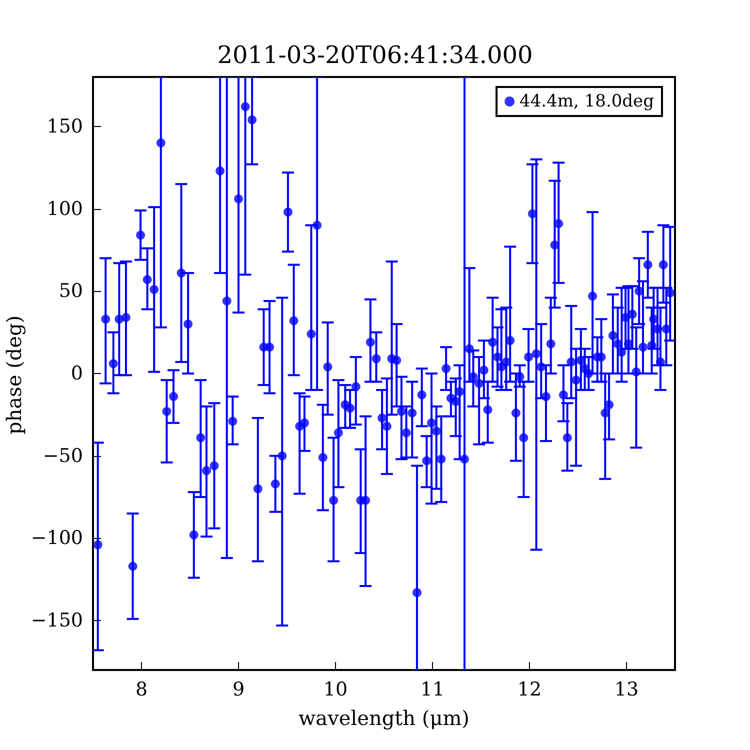  Describe the element at coordinates (56, 621) in the screenshot. I see `y-tick-label: −150` at that location.